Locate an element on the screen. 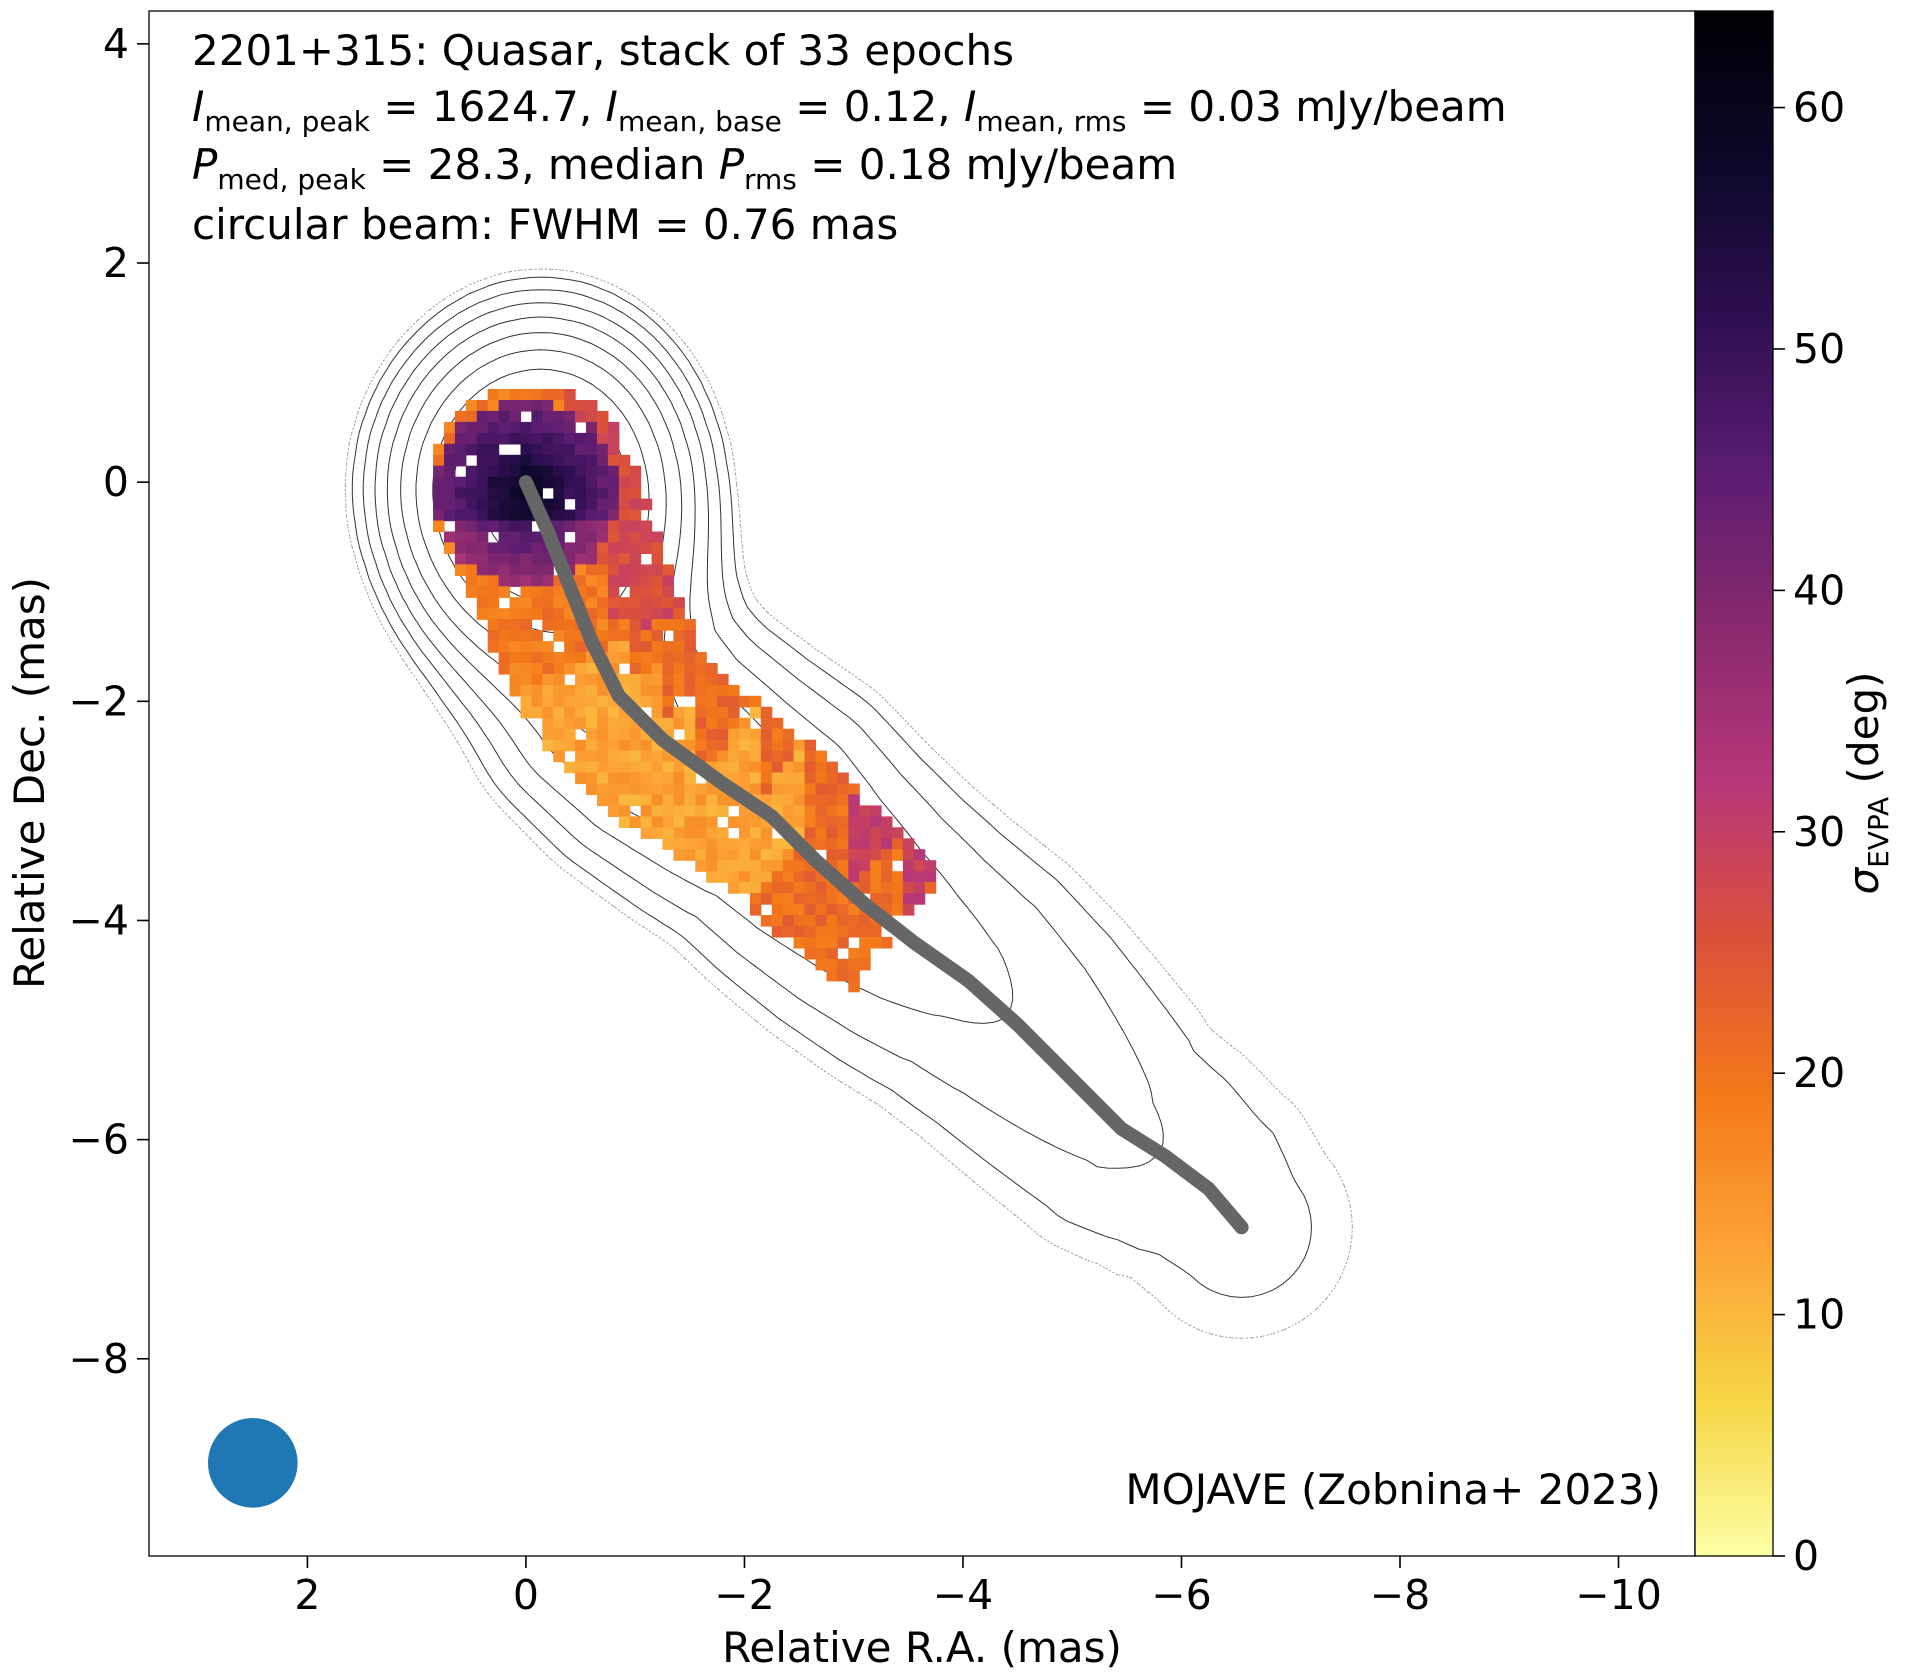 The height and width of the screenshot is (1674, 1905). stat-value: = 0.18 mJy/beam is located at coordinates (987, 164).